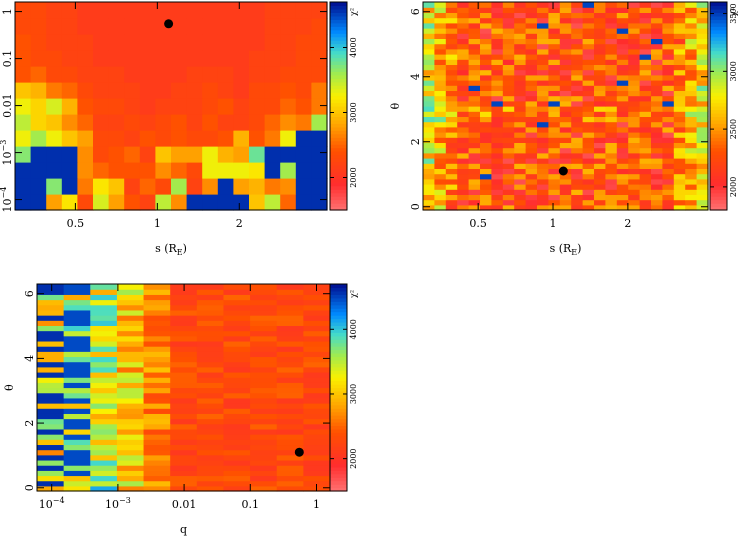  Describe the element at coordinates (353, 47) in the screenshot. I see `colorbar-tick-label: 4000` at that location.